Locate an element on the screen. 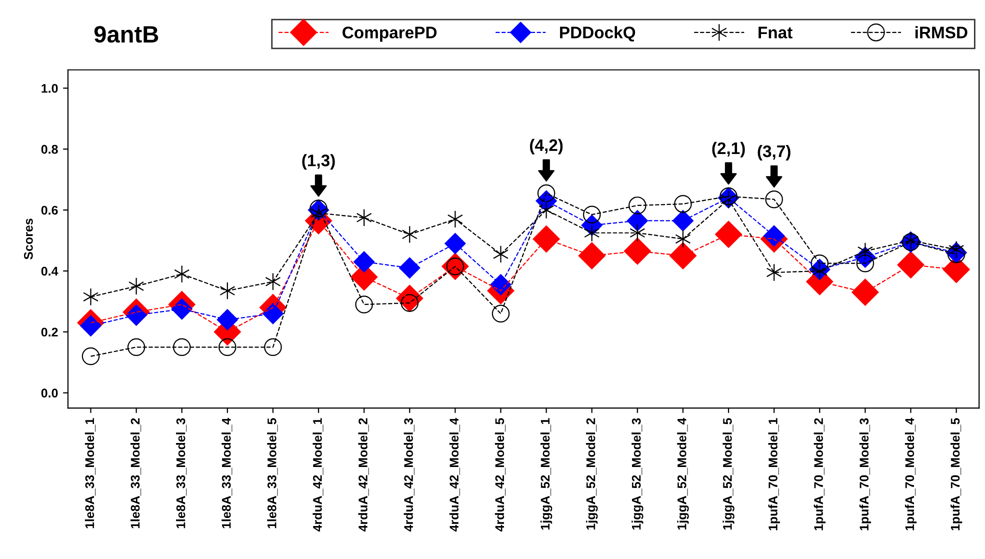  x-tick-label: 4rduA_42_Model_5 is located at coordinates (500, 475).